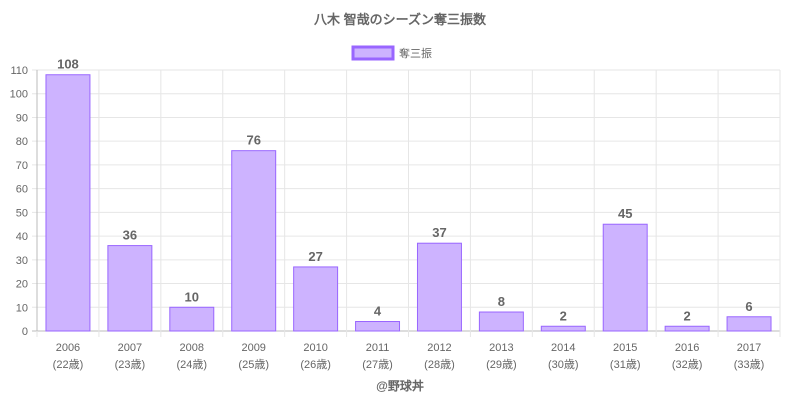 The width and height of the screenshot is (800, 405). What do you see at coordinates (563, 364) in the screenshot?
I see `x-tick-sublabel: (30歳)` at bounding box center [563, 364].